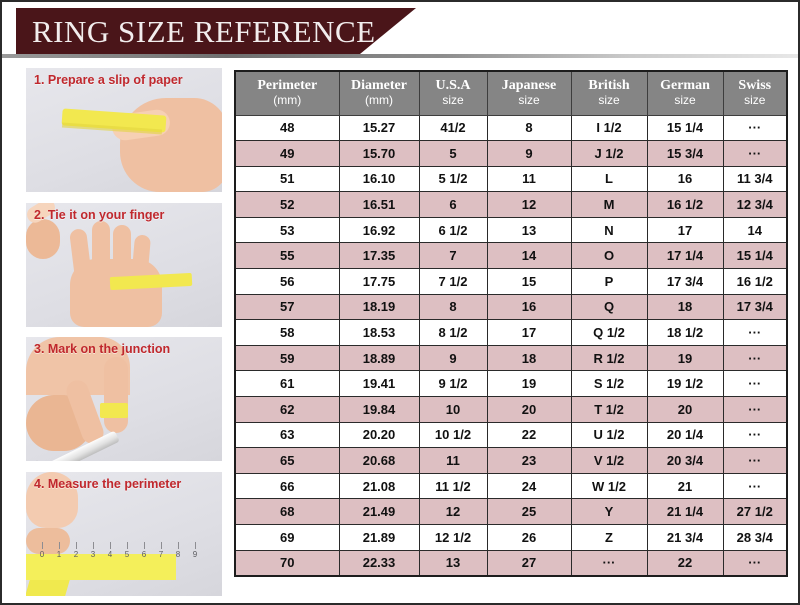 The height and width of the screenshot is (605, 800). Describe the element at coordinates (529, 153) in the screenshot. I see `cell-japanese: 9` at that location.